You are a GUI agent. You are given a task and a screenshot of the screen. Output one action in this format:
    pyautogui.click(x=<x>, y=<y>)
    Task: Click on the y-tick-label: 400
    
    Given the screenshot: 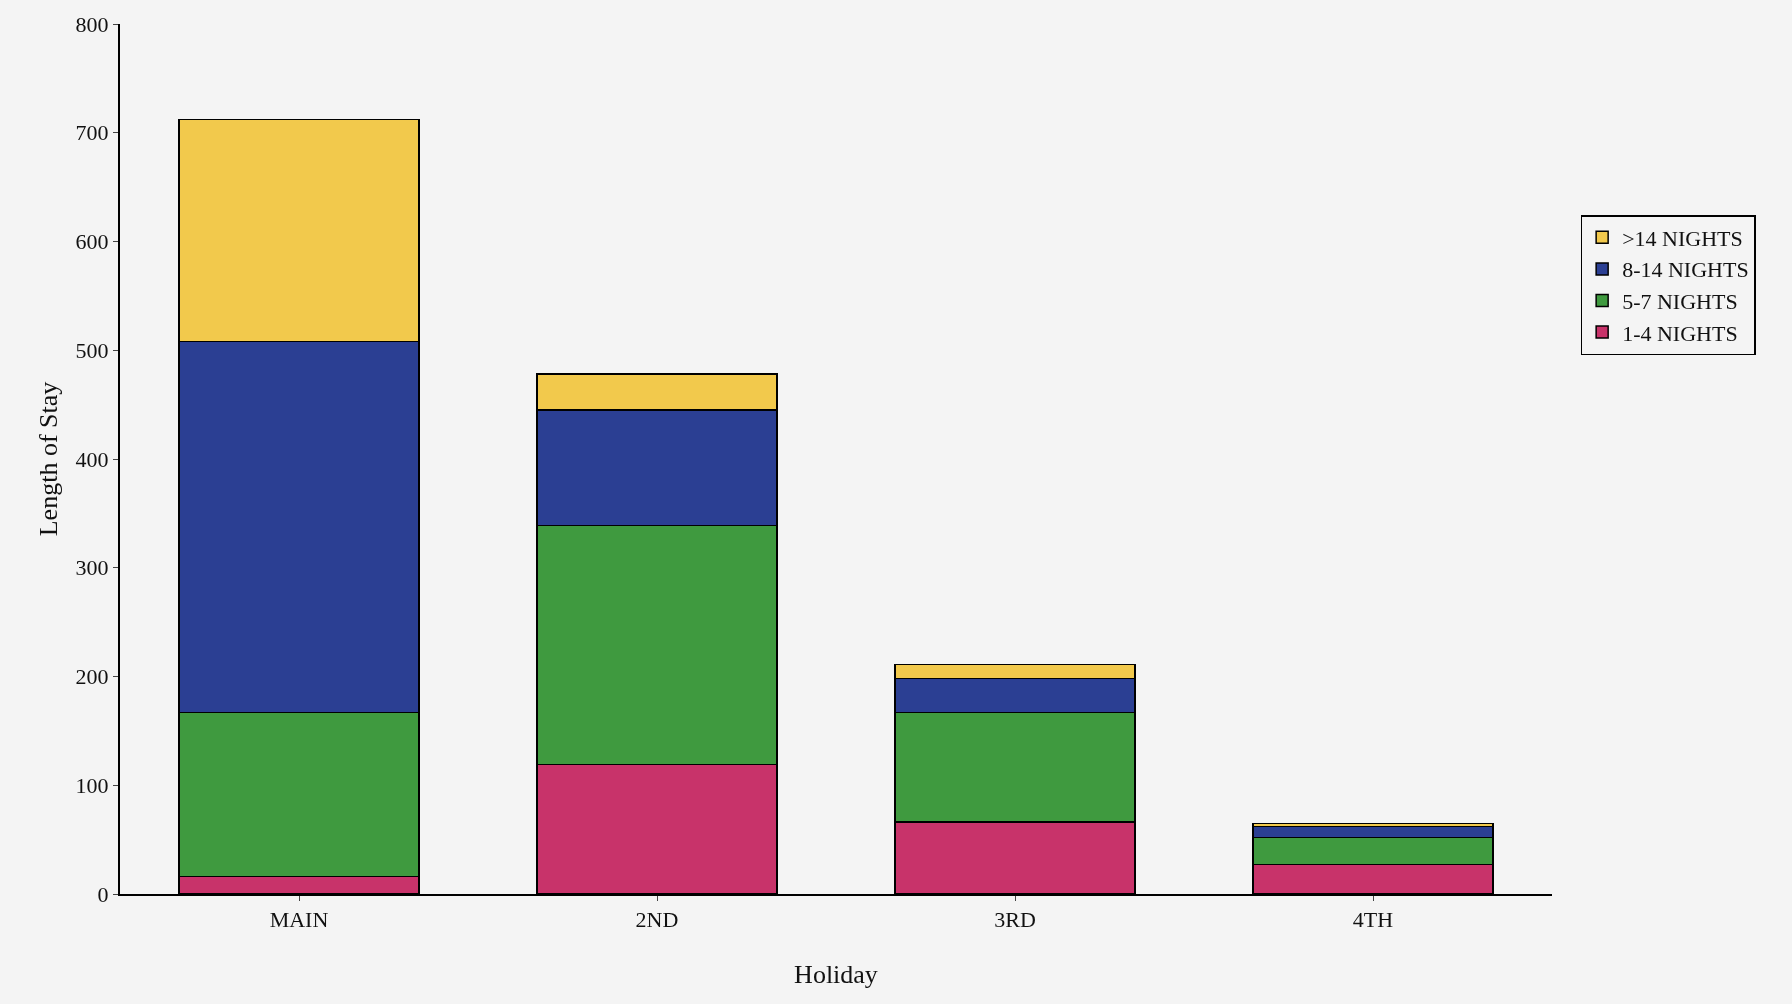 What is the action you would take?
    pyautogui.click(x=92, y=459)
    